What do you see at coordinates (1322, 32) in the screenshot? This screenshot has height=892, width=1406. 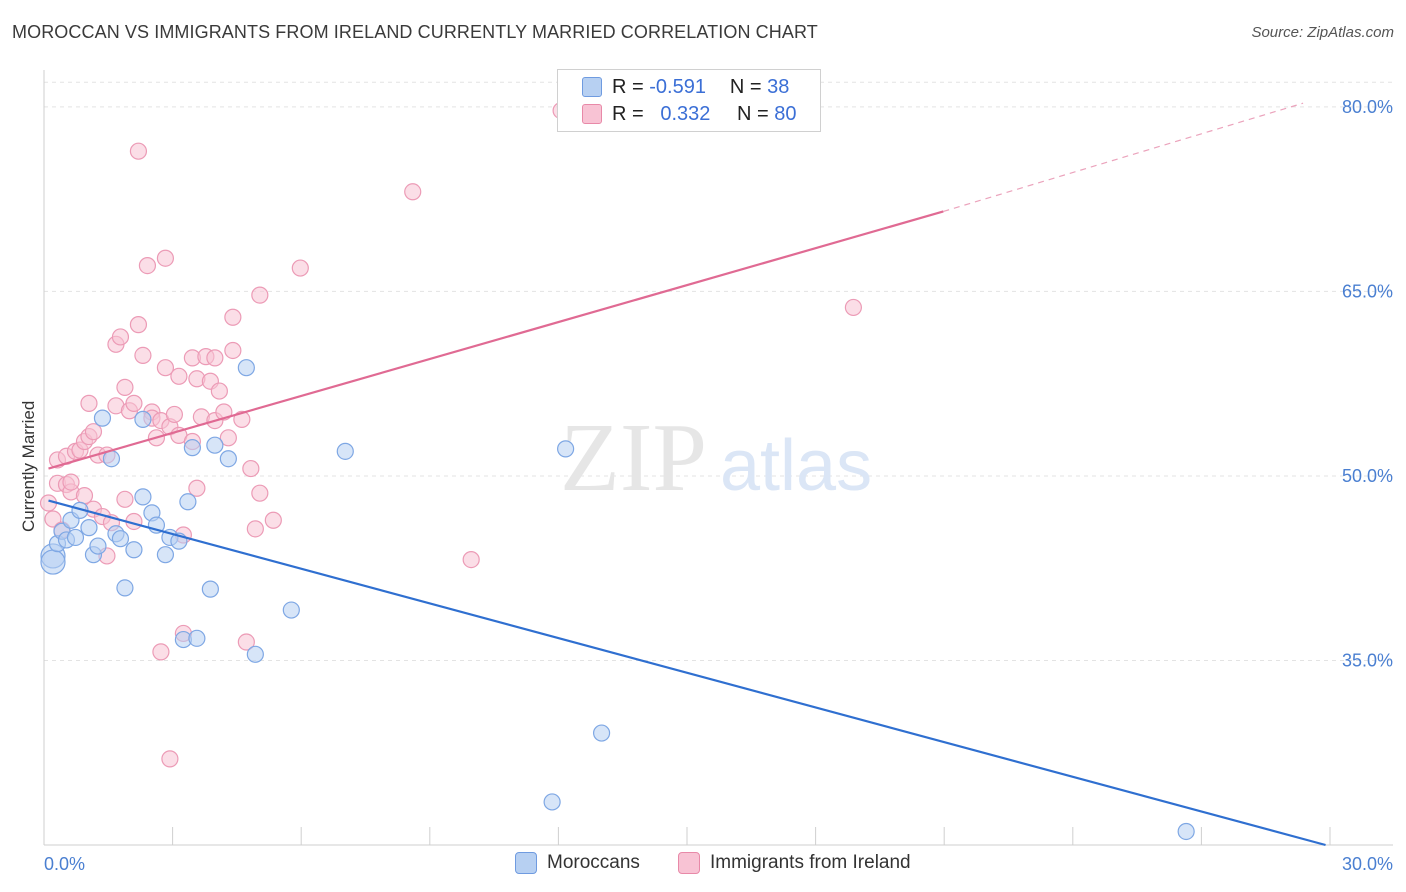 I see `source-label: Source: ZipAtlas.com` at bounding box center [1322, 32].